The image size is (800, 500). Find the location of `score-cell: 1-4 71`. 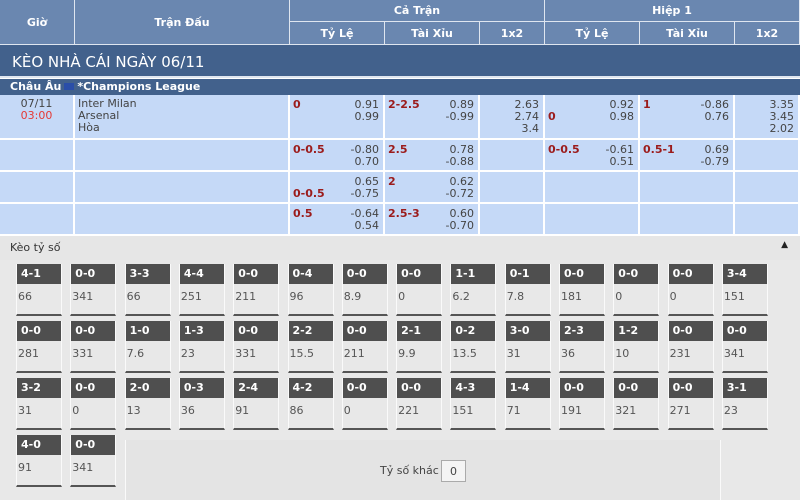

score-cell: 1-4 71 is located at coordinates (527, 404).